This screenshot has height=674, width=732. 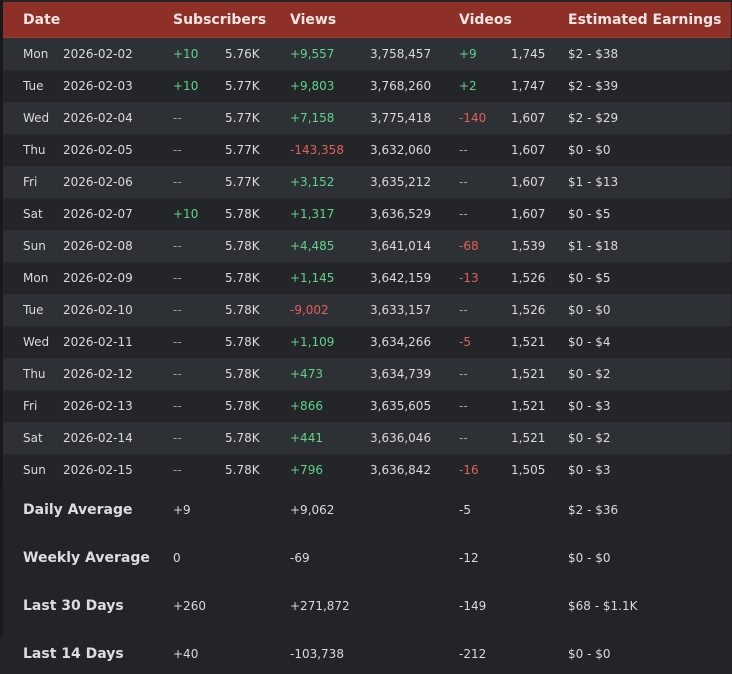 What do you see at coordinates (528, 214) in the screenshot?
I see `cell-videos: 1,607` at bounding box center [528, 214].